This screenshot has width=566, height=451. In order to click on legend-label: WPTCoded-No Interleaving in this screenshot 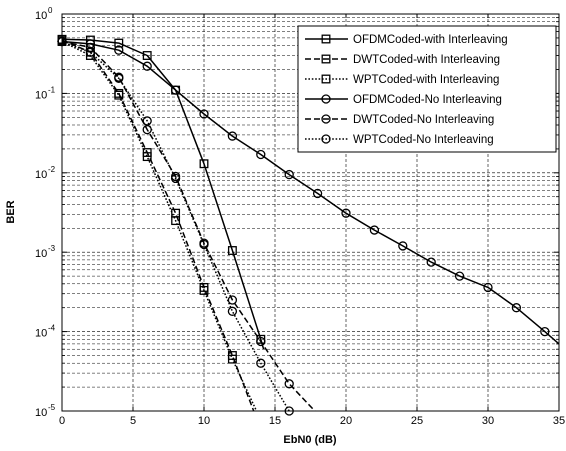, I will do `click(423, 140)`.